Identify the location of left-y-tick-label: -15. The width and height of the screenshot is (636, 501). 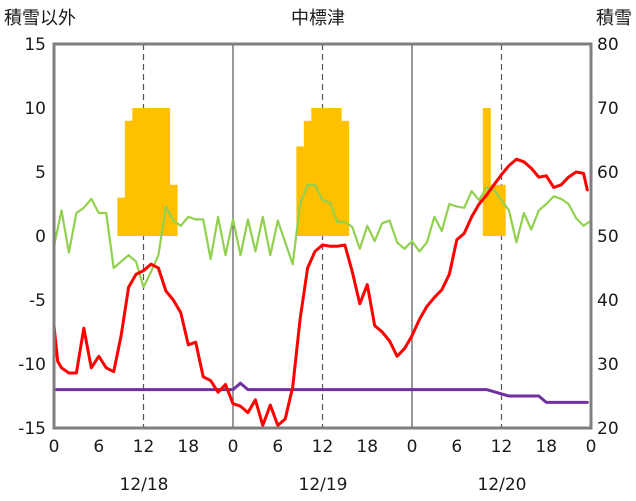
(32, 429).